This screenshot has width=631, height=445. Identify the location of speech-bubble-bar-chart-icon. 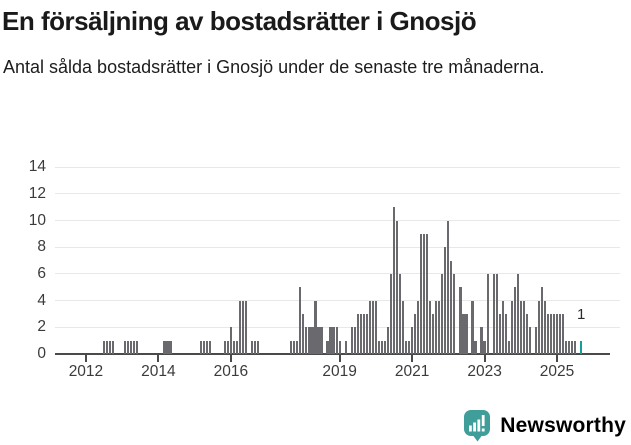
(477, 426).